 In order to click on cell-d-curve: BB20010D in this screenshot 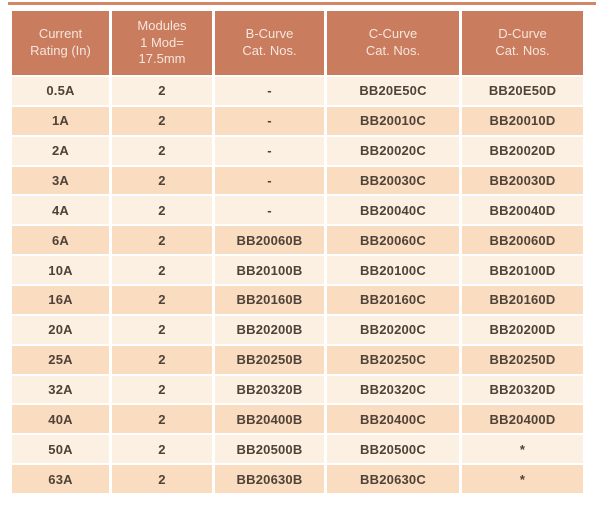, I will do `click(522, 121)`.